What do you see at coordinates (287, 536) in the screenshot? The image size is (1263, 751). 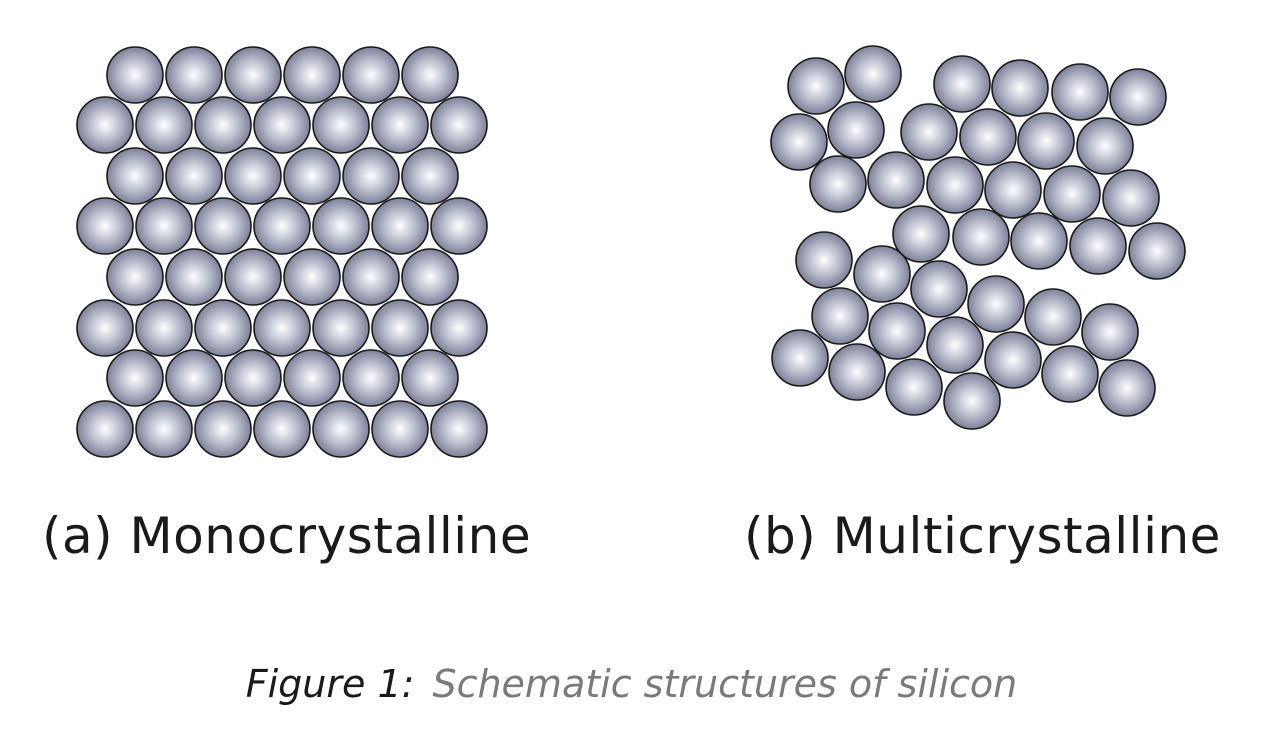 I see `monocrystalline-label: (a) Monocrystalline` at bounding box center [287, 536].